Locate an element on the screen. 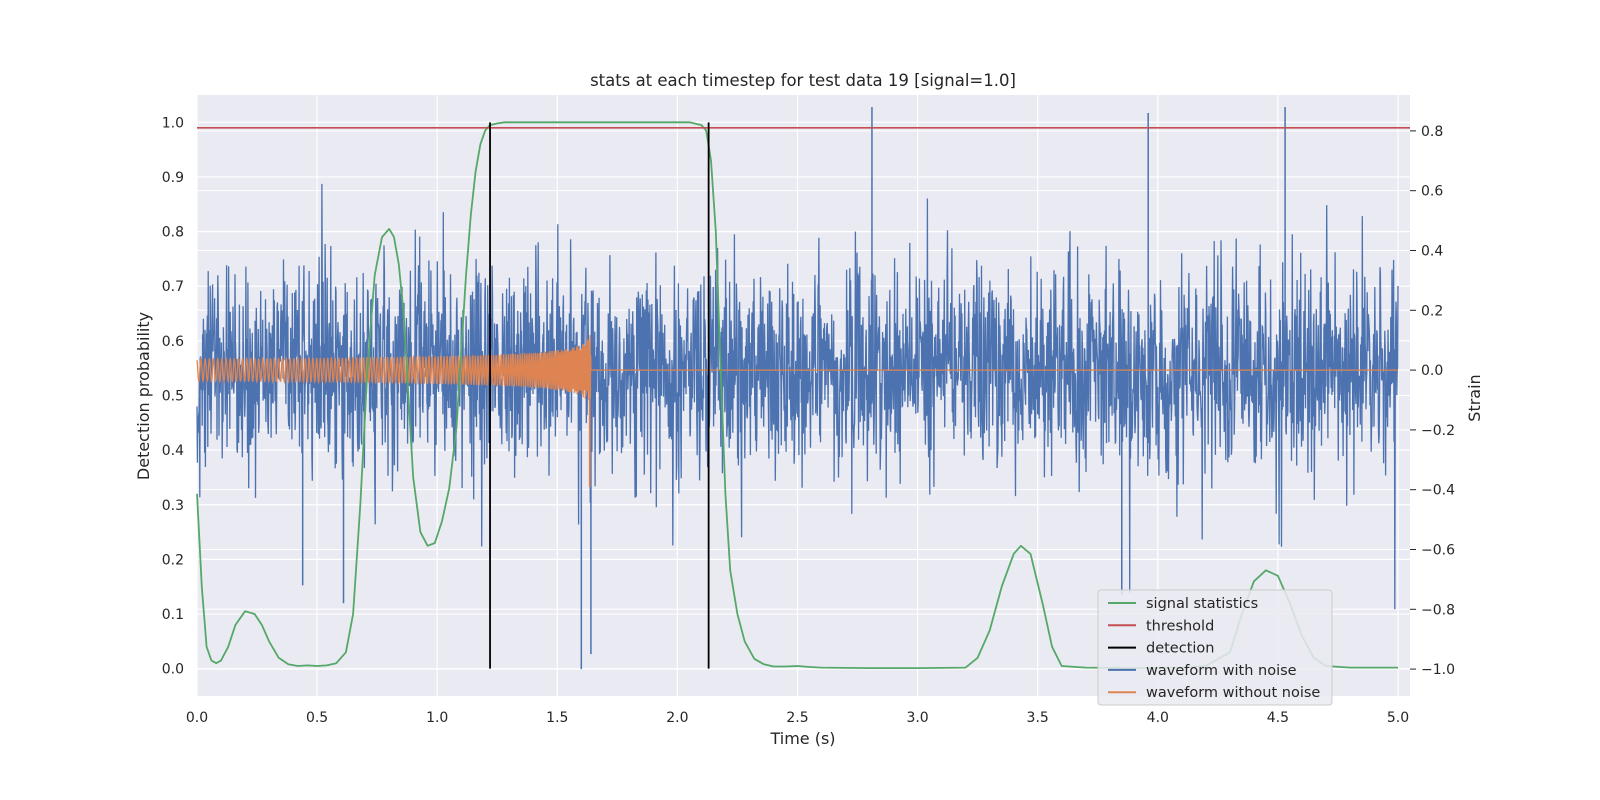 Image resolution: width=1600 pixels, height=800 pixels. y-tick-label-right: −1.0 is located at coordinates (1438, 670).